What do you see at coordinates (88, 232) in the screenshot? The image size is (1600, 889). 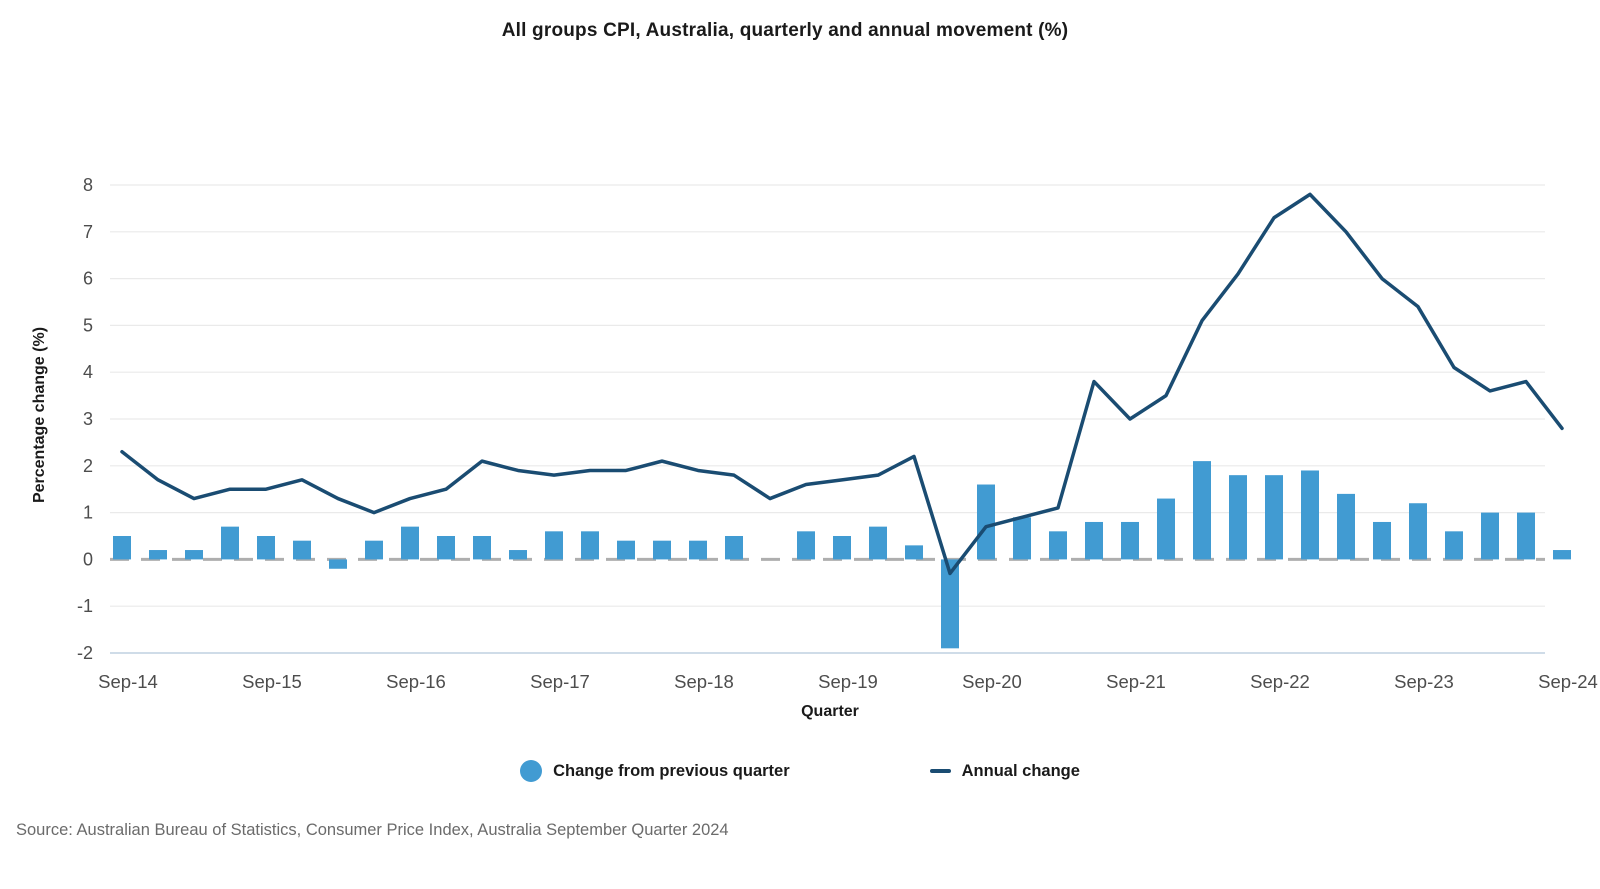 I see `y-tick-label: 7` at bounding box center [88, 232].